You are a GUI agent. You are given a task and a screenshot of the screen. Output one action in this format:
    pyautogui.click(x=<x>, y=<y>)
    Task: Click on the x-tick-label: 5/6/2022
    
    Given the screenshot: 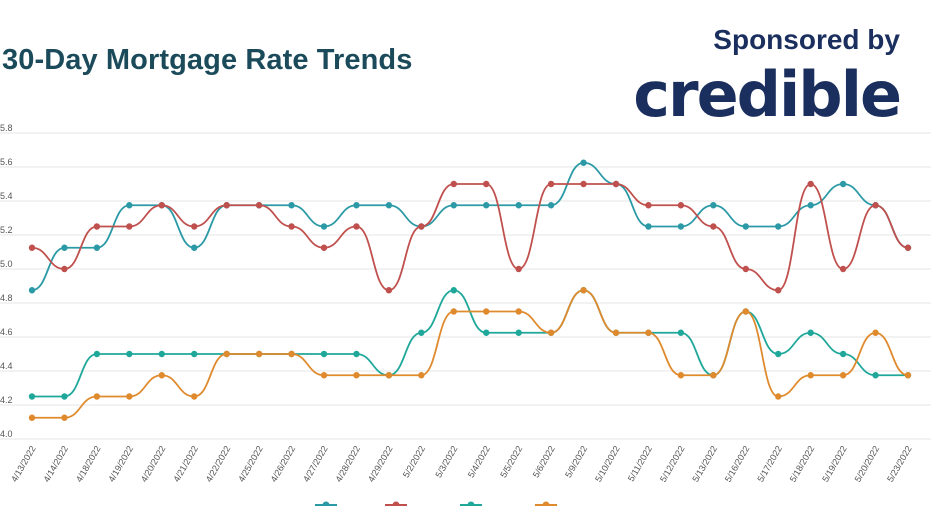 What is the action you would take?
    pyautogui.click(x=544, y=461)
    